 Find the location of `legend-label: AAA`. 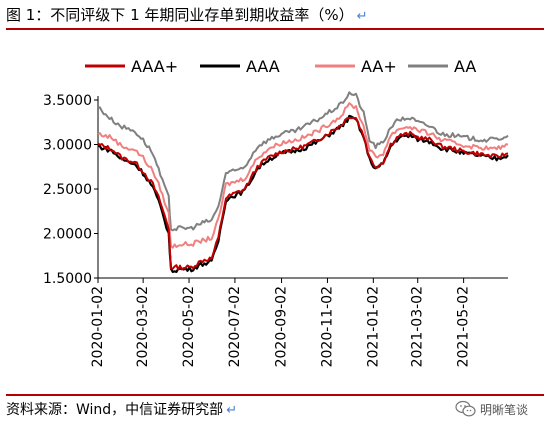

legend-label: AAA is located at coordinates (263, 66).